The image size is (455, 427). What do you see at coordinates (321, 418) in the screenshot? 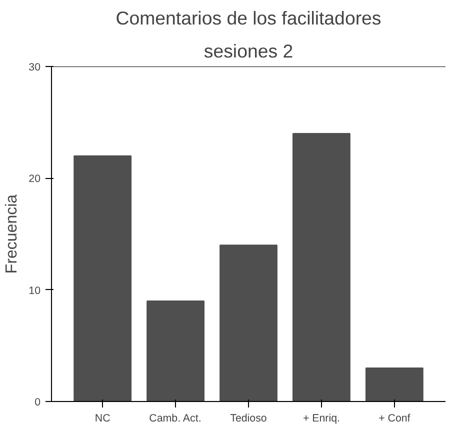
I see `x-tick-label: + Enriq.` at bounding box center [321, 418].